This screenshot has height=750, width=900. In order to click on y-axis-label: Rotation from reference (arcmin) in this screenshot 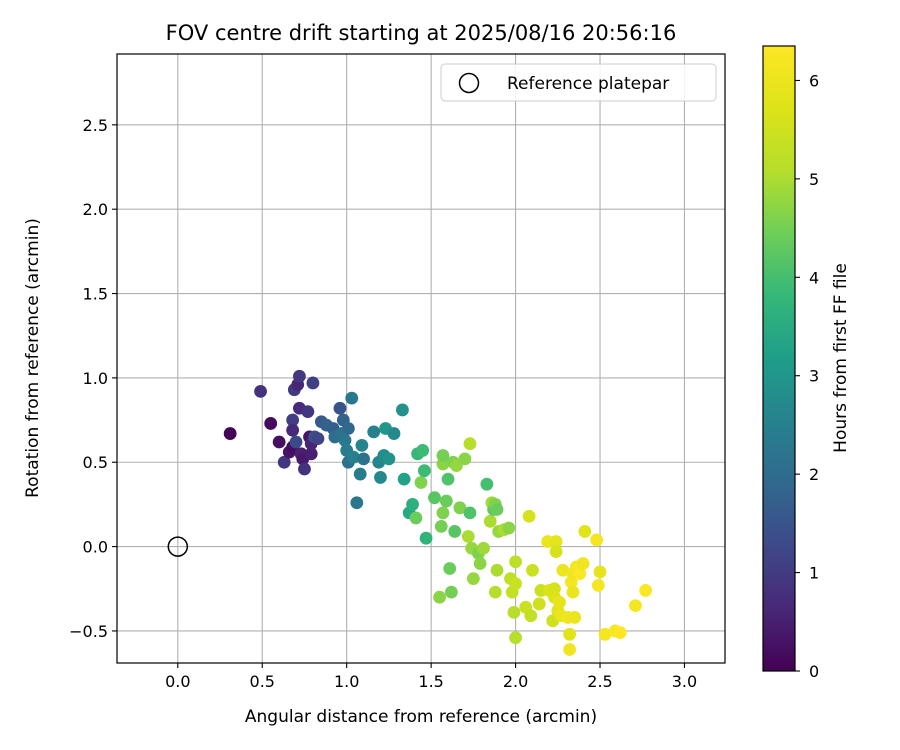, I will do `click(33, 358)`.